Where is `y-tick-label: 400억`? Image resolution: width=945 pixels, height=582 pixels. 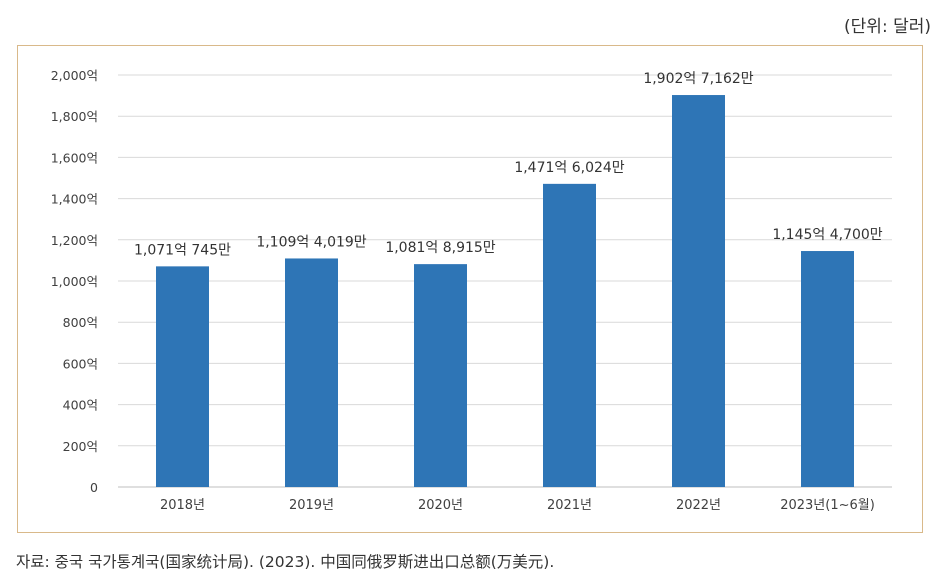
y-tick-label: 400억 is located at coordinates (80, 405).